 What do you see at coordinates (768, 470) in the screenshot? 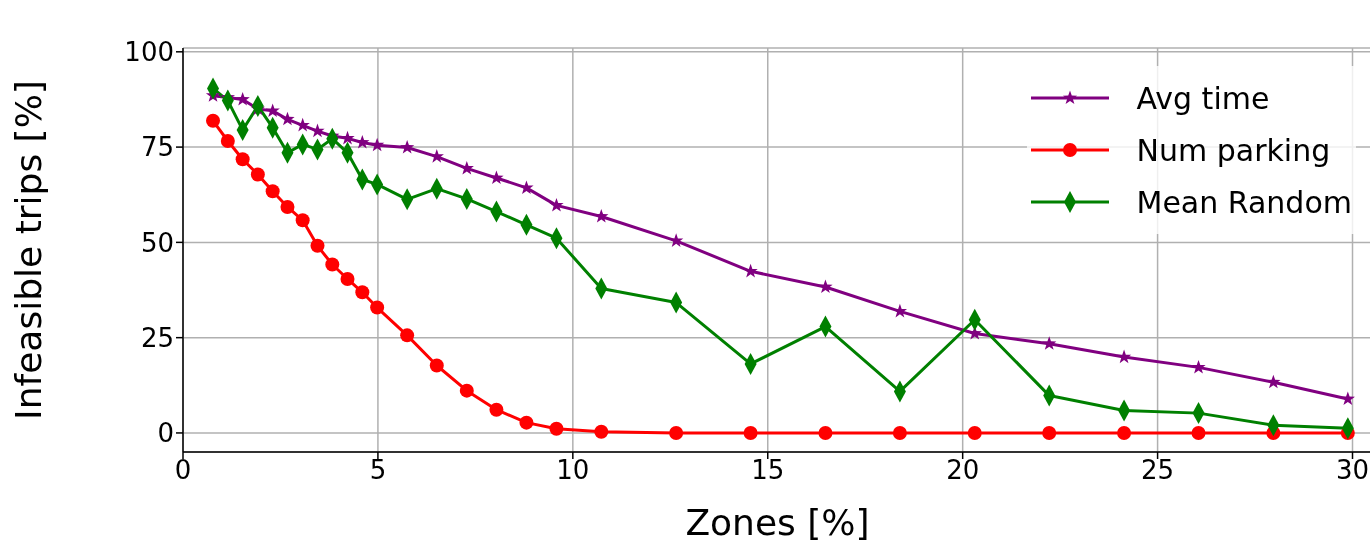
I see `x-tick-label: 15` at bounding box center [768, 470].